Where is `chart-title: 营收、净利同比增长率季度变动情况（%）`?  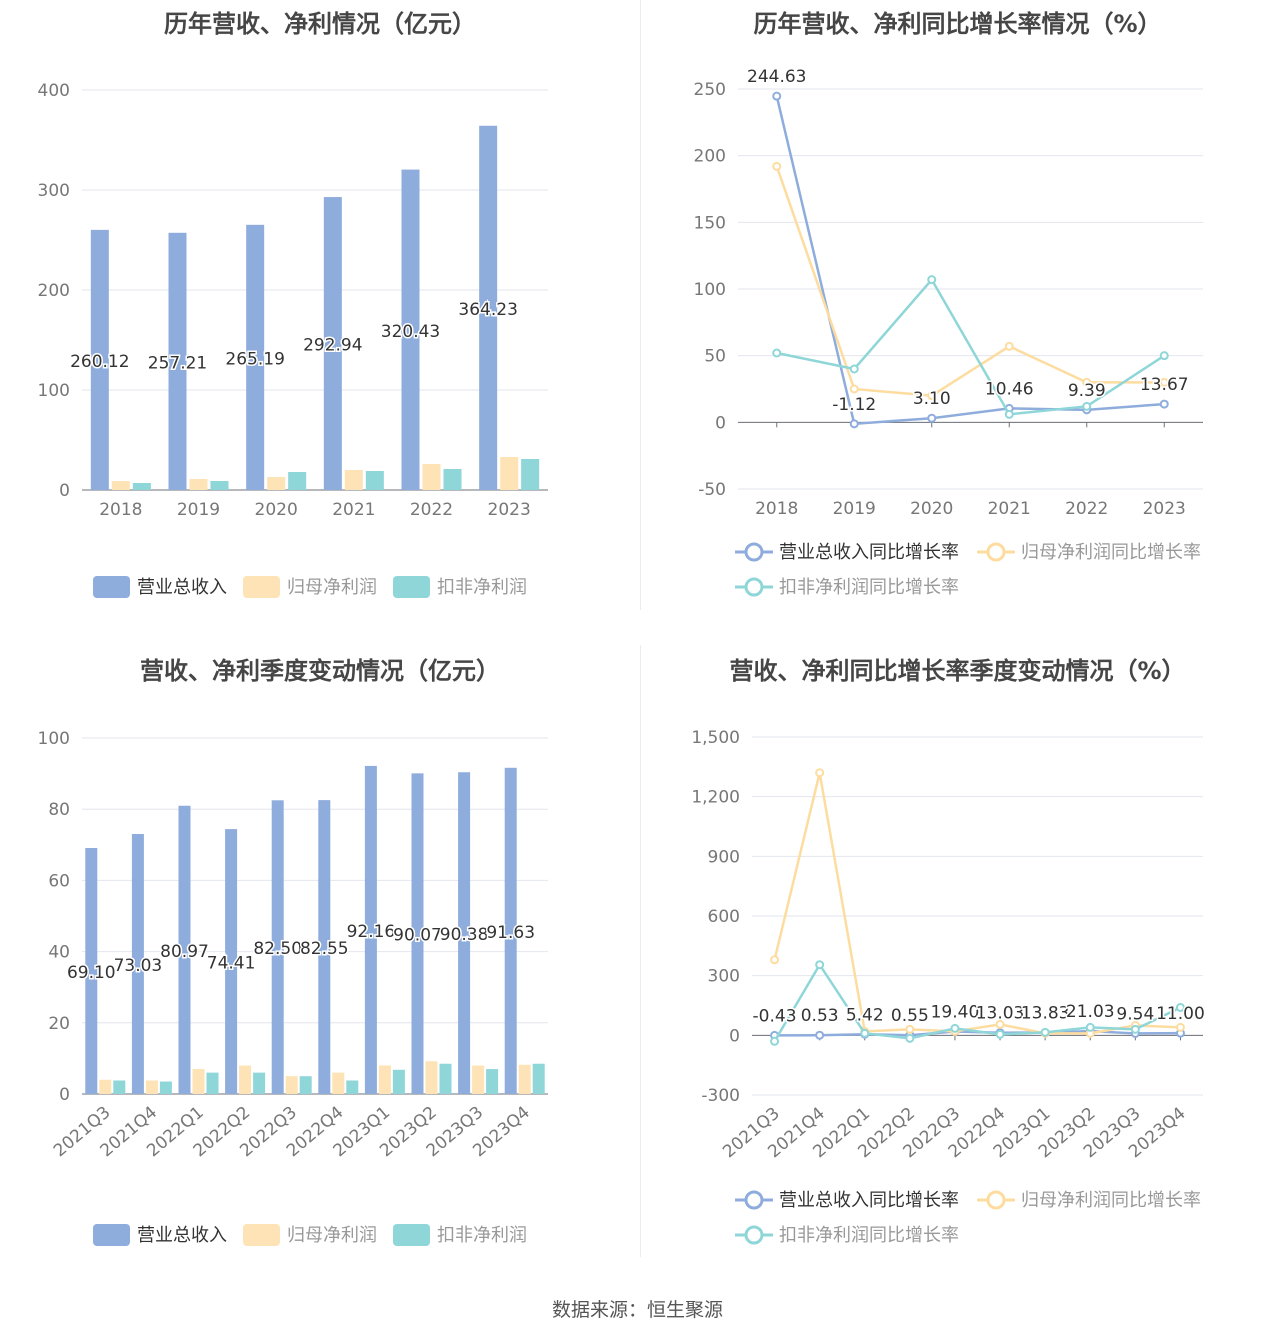 chart-title: 营收、净利同比增长率季度变动情况（%） is located at coordinates (957, 671).